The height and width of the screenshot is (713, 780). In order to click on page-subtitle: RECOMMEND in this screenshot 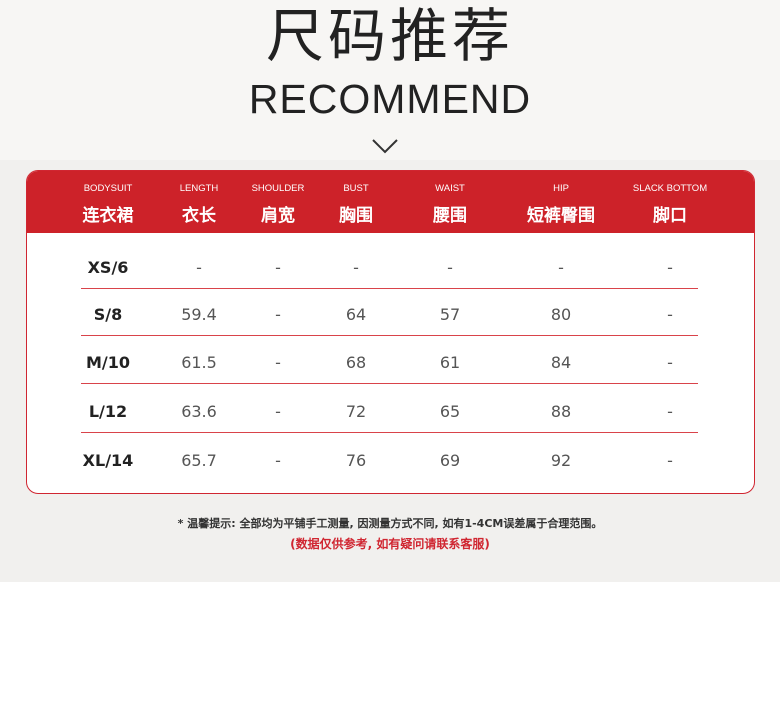, I will do `click(390, 99)`.